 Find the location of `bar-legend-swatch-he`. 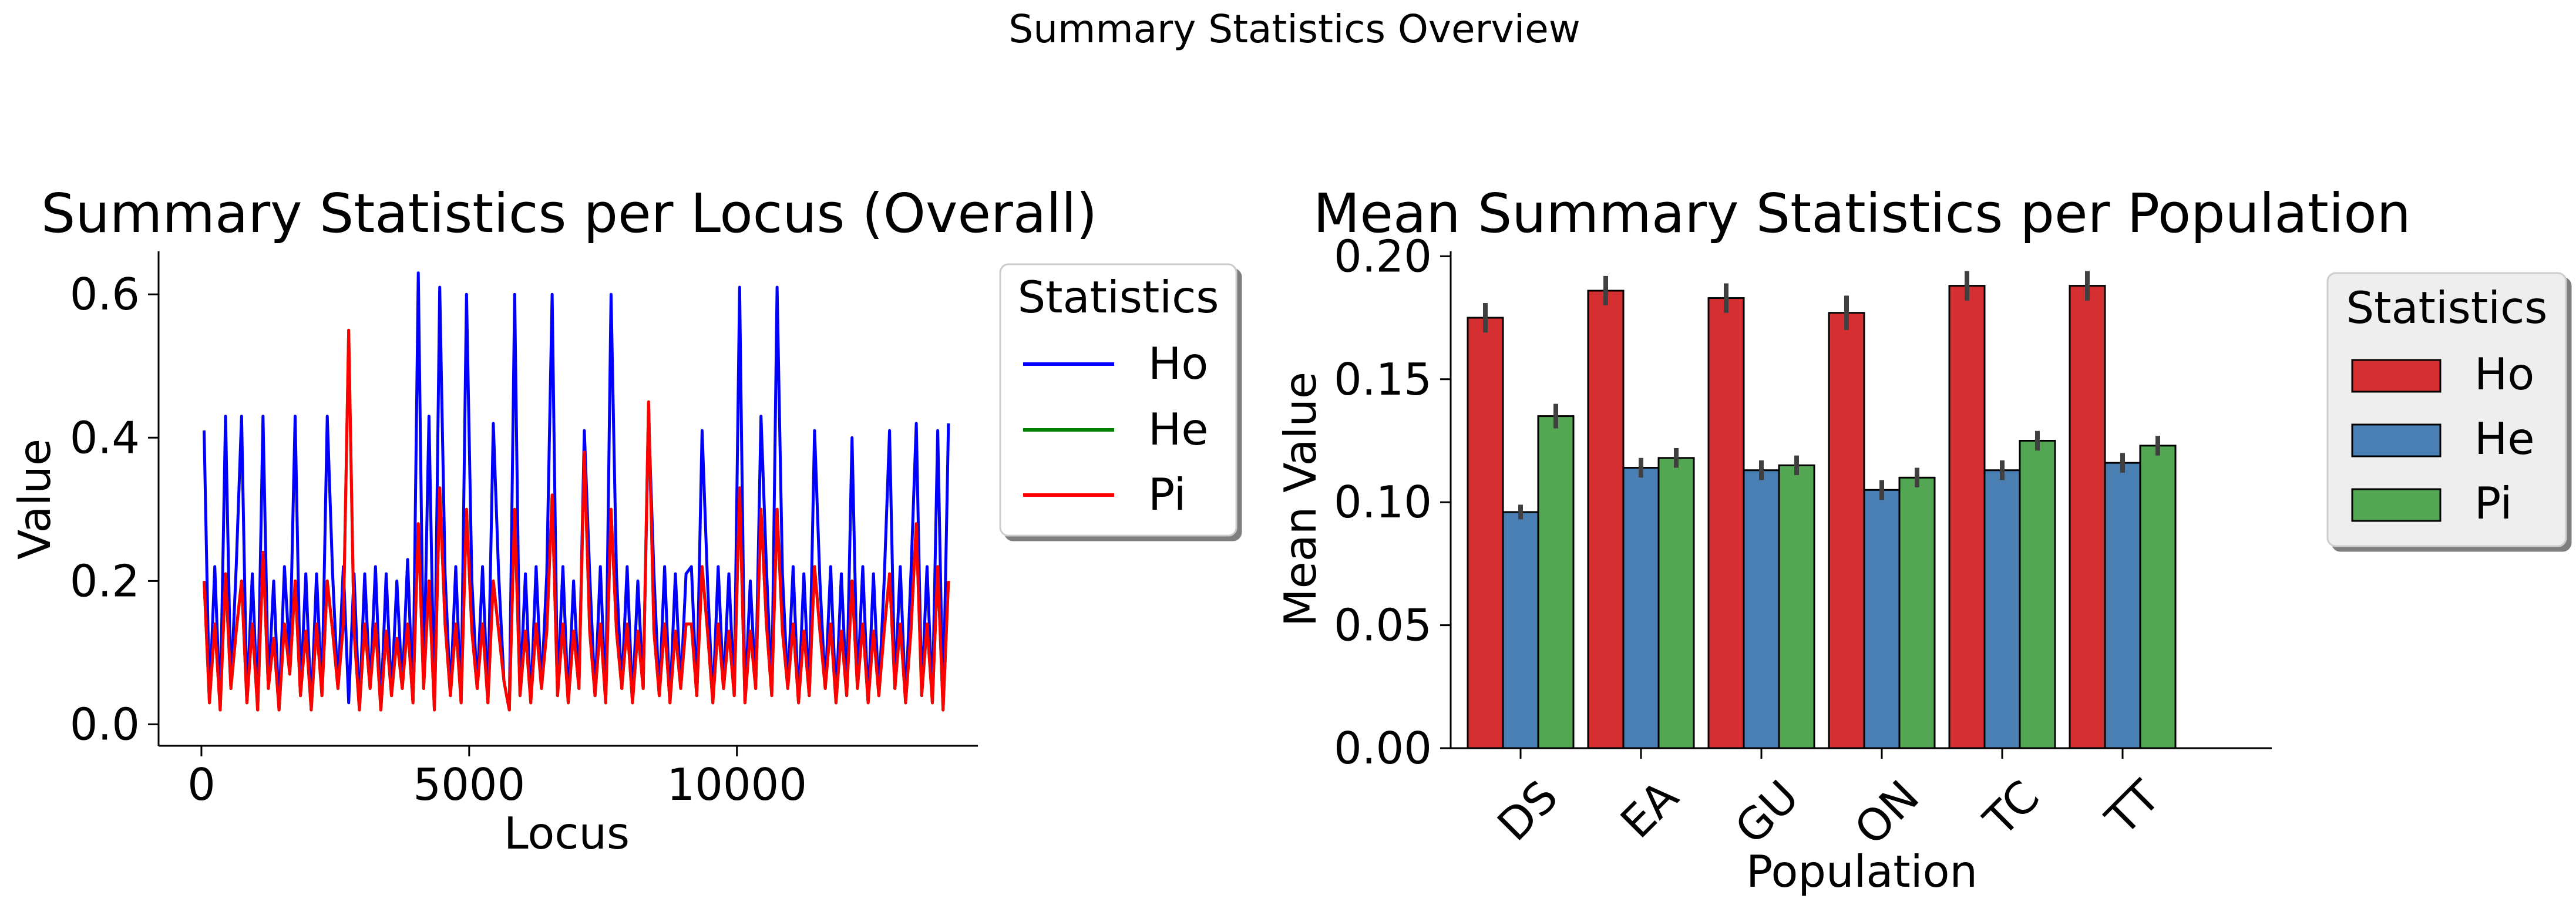

bar-legend-swatch-he is located at coordinates (2396, 440).